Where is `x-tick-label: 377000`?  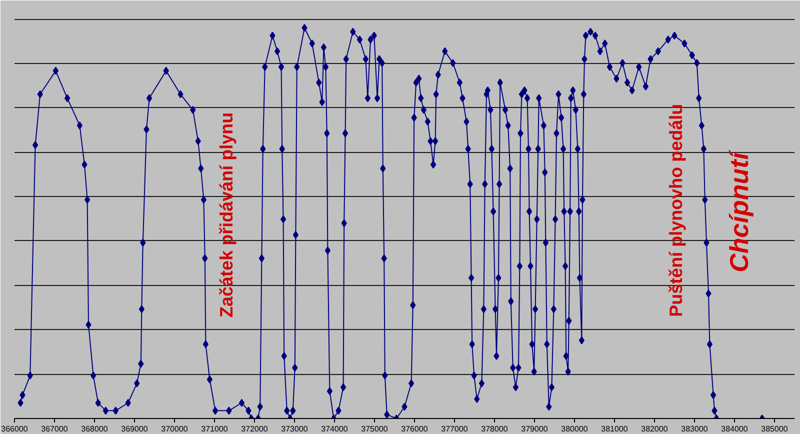
x-tick-label: 377000 is located at coordinates (454, 429).